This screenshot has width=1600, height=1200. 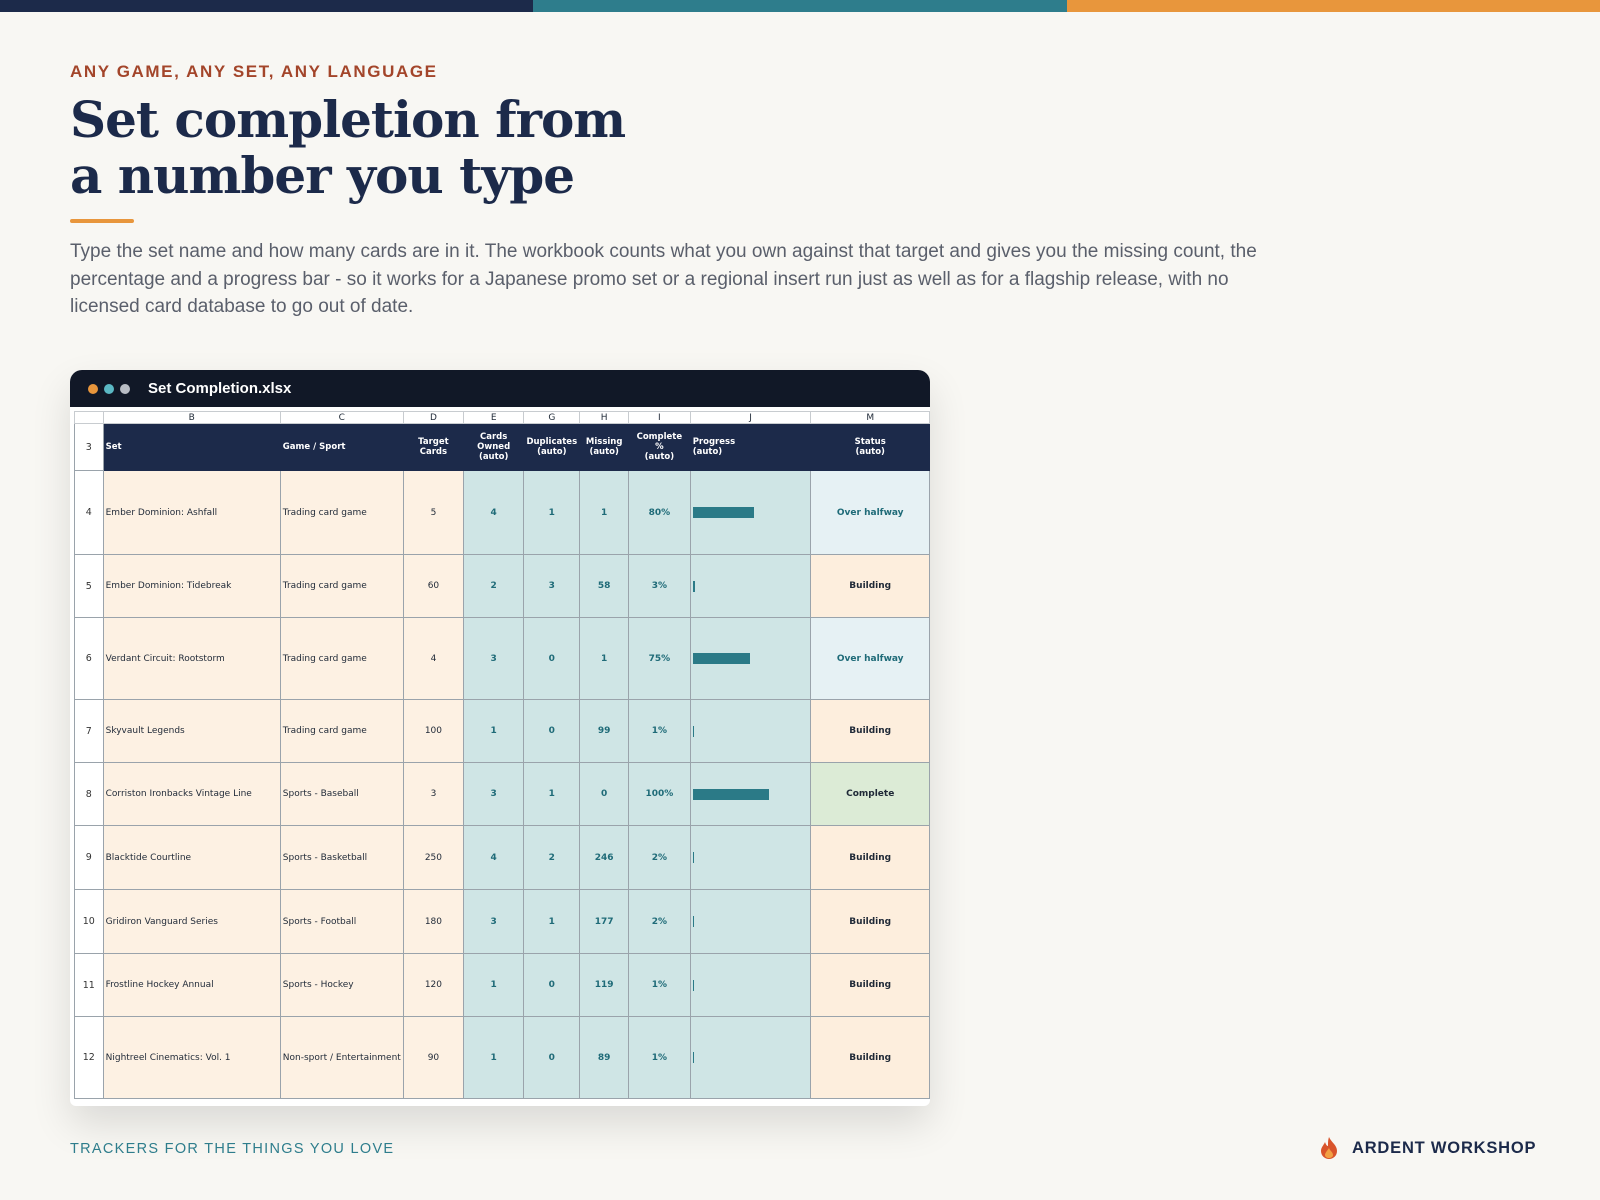 What do you see at coordinates (433, 447) in the screenshot?
I see `column-header: Target Cards` at bounding box center [433, 447].